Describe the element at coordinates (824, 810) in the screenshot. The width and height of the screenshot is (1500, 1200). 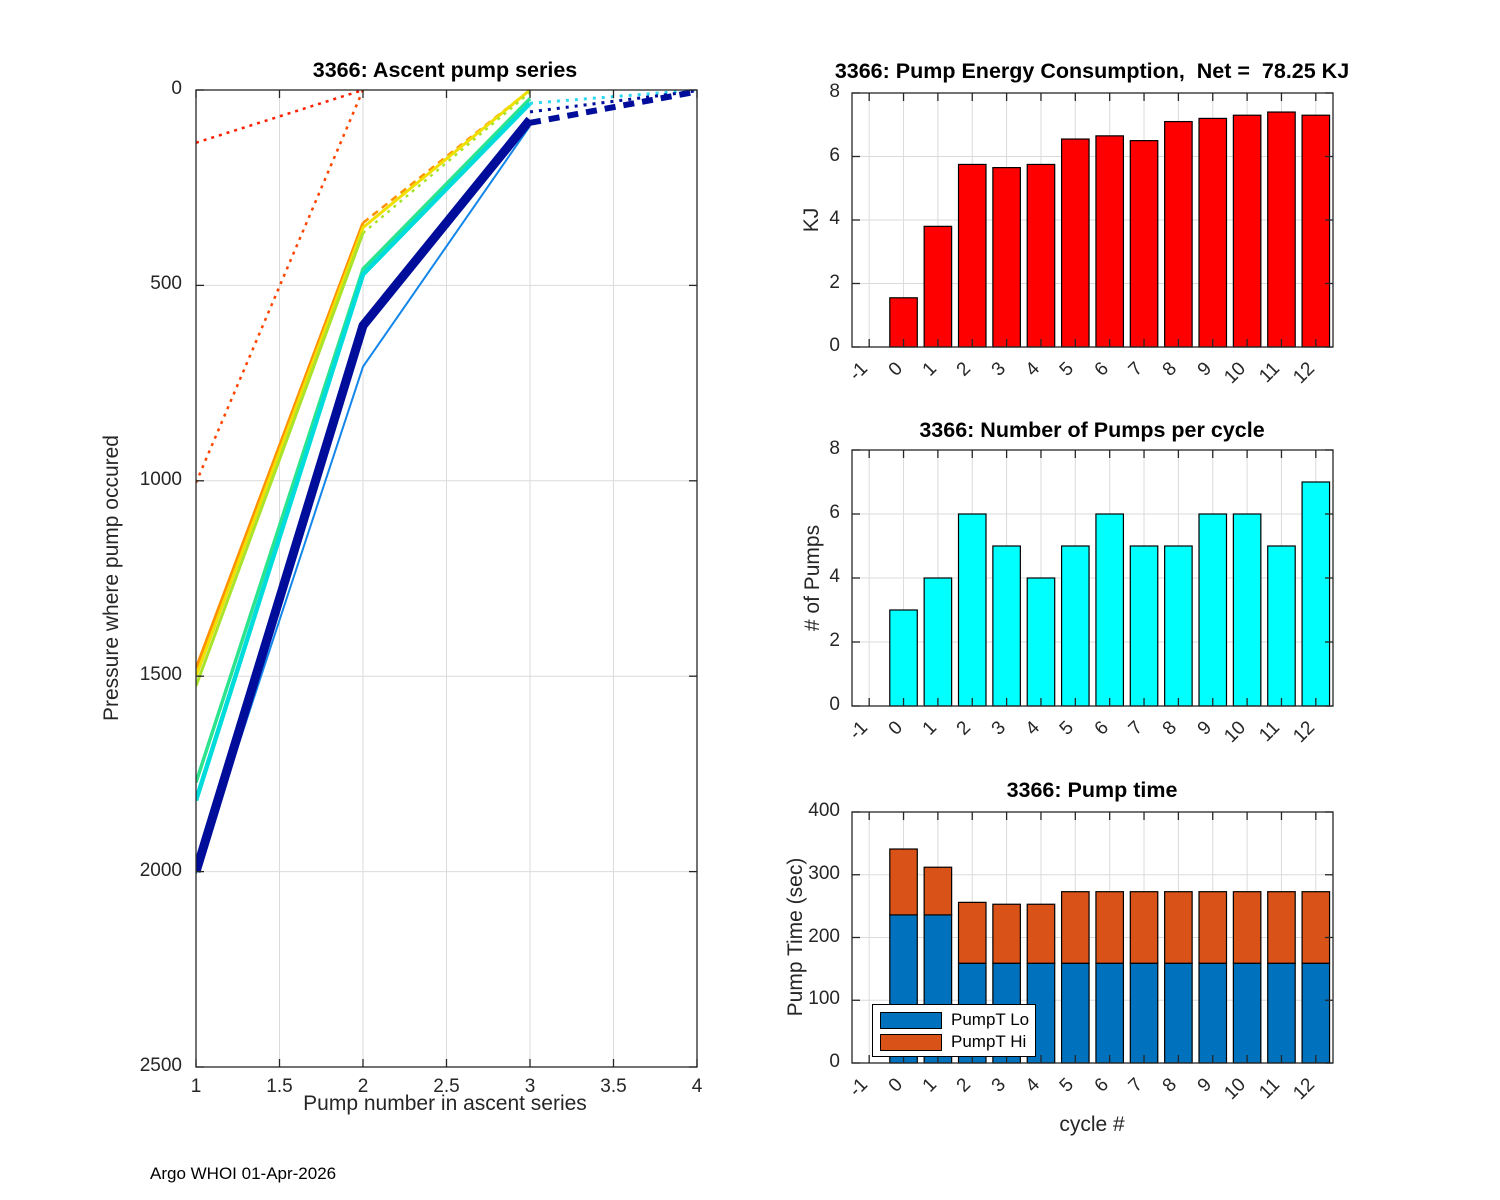
I see `tick-label: 400` at that location.